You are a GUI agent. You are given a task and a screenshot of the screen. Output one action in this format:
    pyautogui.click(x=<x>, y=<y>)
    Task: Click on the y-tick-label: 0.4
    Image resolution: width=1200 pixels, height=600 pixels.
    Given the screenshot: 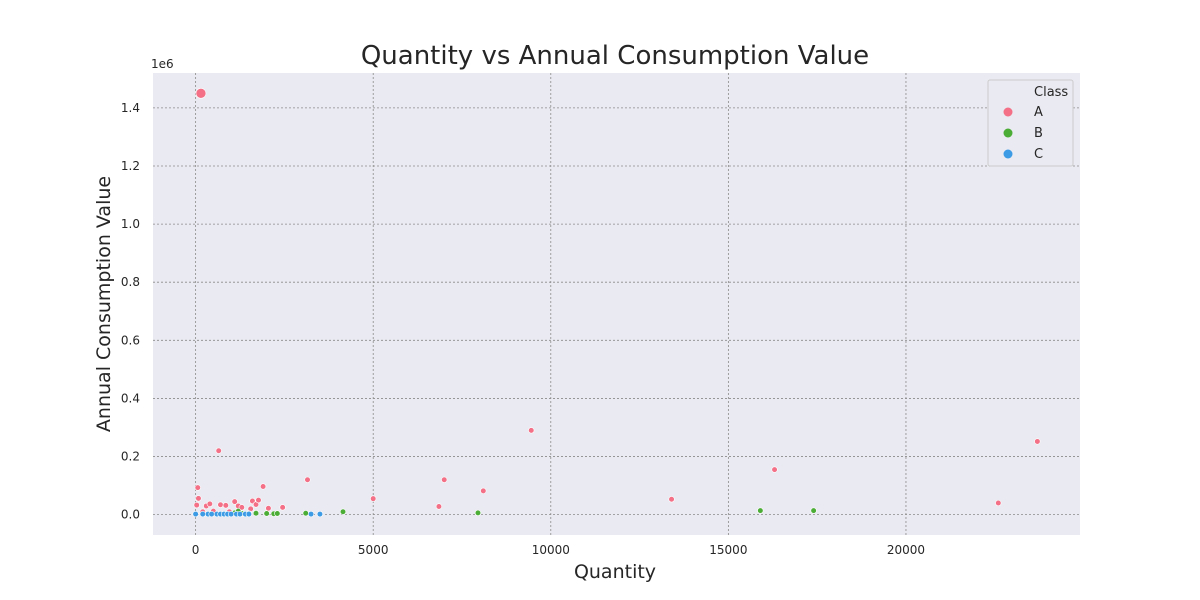 What is the action you would take?
    pyautogui.click(x=130, y=398)
    